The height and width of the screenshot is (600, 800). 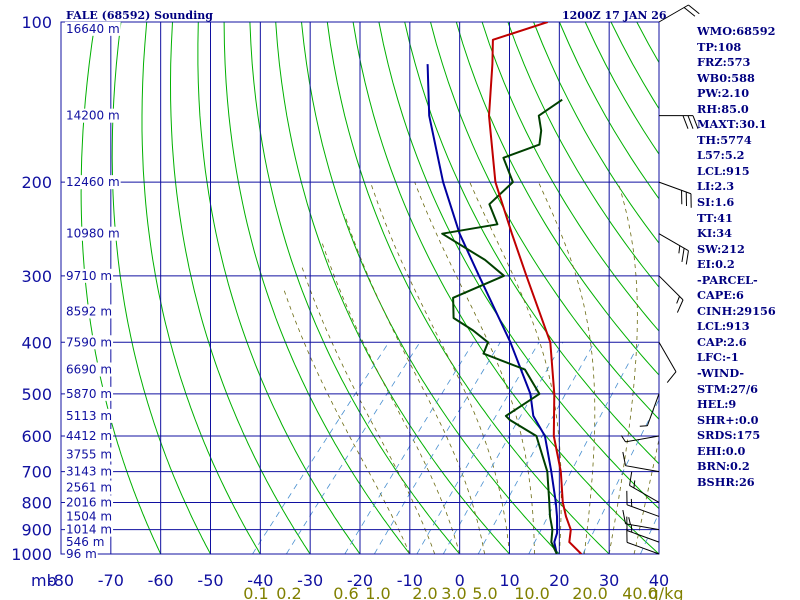 What do you see at coordinates (736, 310) in the screenshot?
I see `index-item: CINH:29156` at bounding box center [736, 310].